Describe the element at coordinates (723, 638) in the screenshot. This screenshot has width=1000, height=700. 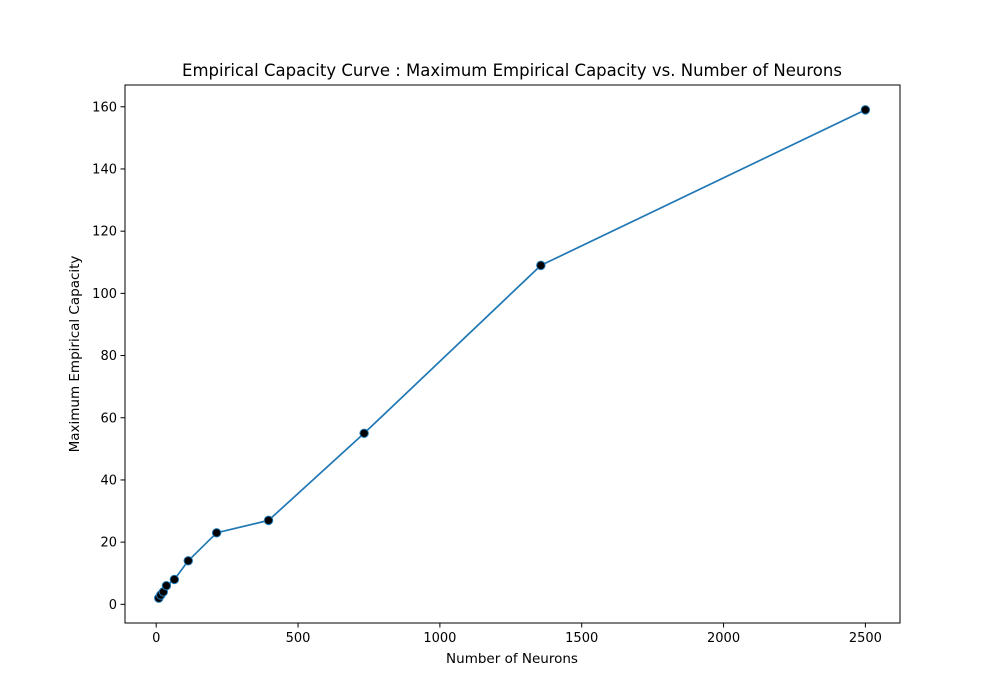
I see `x-tick-label: 2000` at that location.